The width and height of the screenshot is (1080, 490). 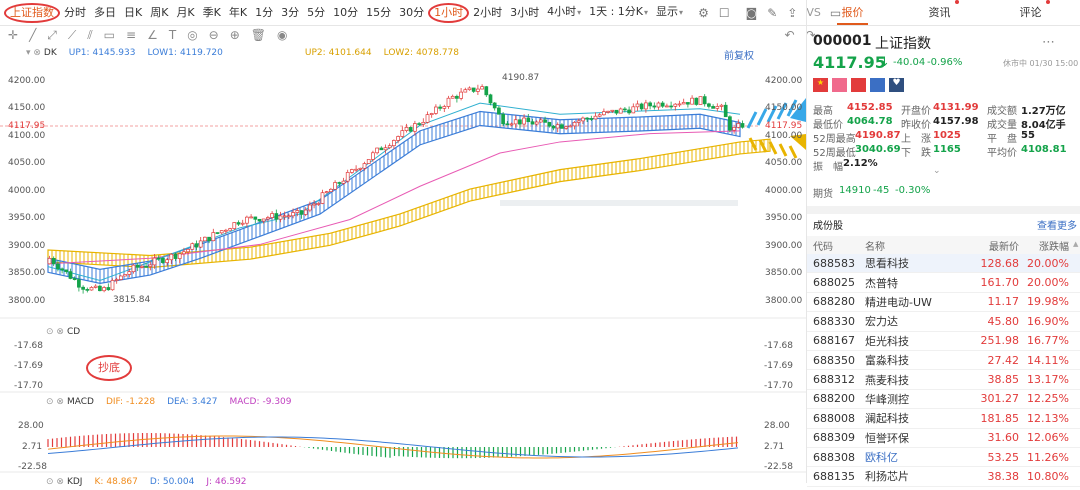 What do you see at coordinates (192, 35) in the screenshot?
I see `circle-icon: ◎` at bounding box center [192, 35].